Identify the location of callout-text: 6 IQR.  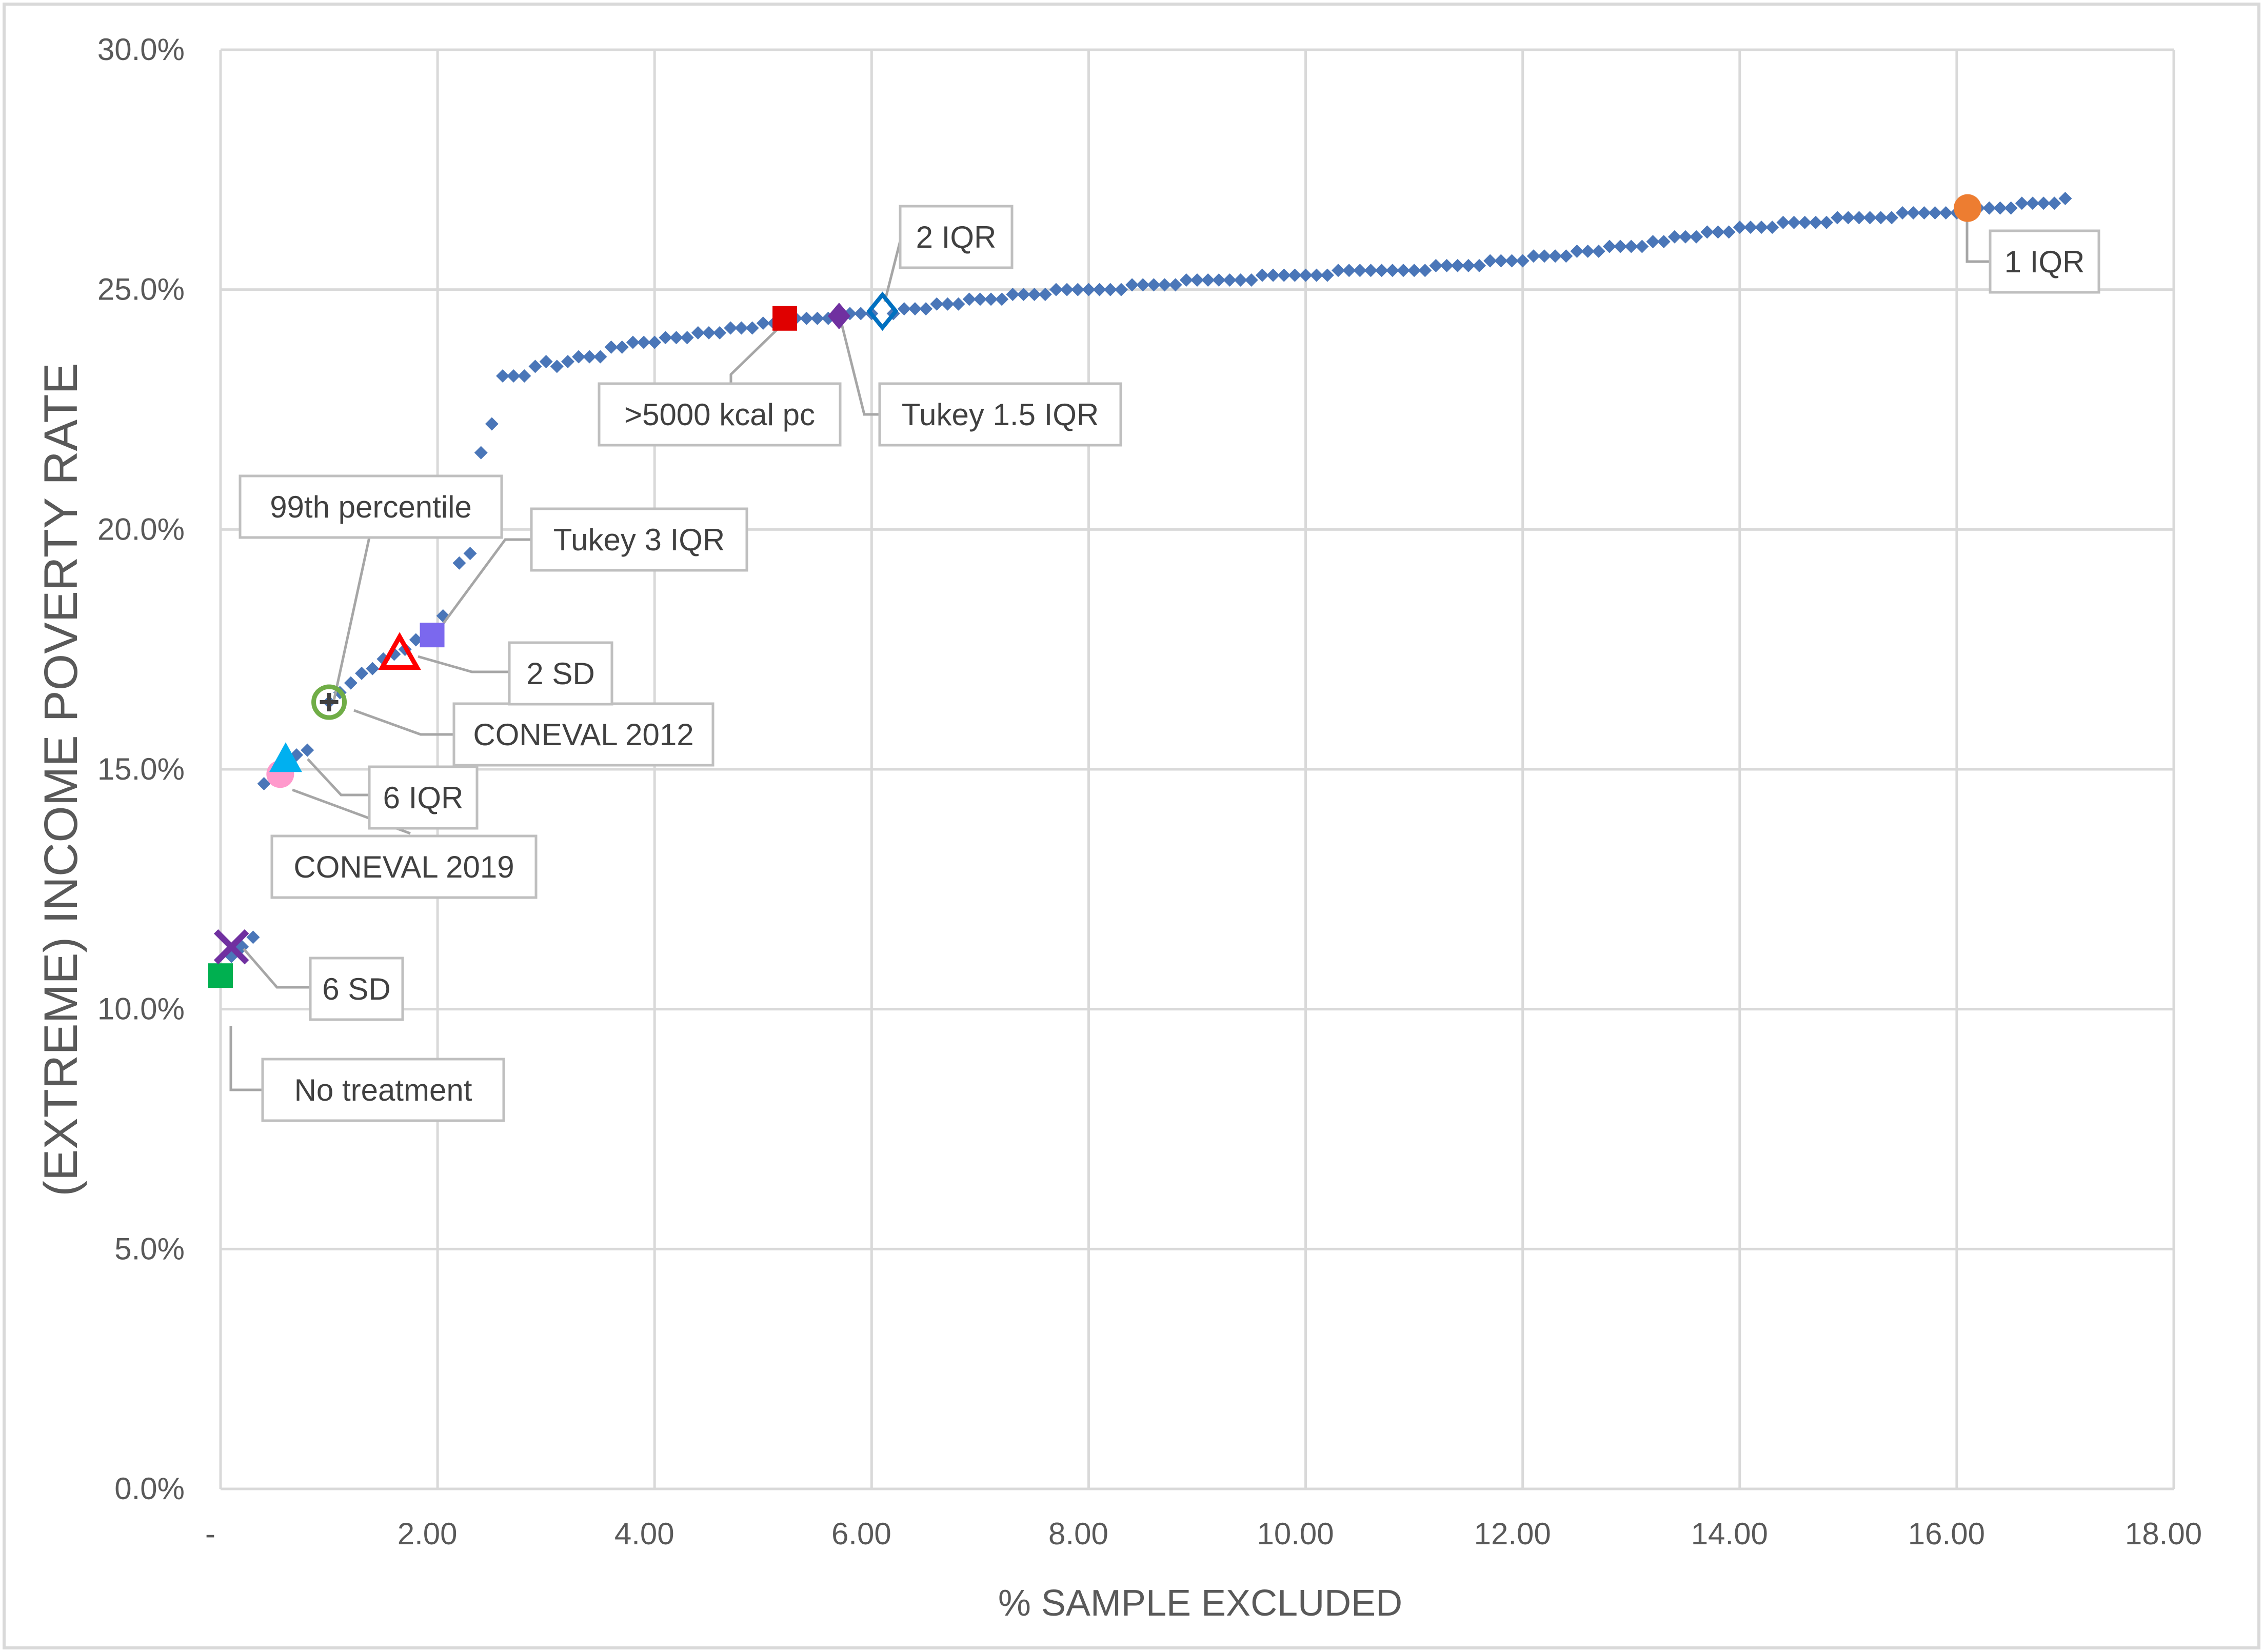
(423, 798).